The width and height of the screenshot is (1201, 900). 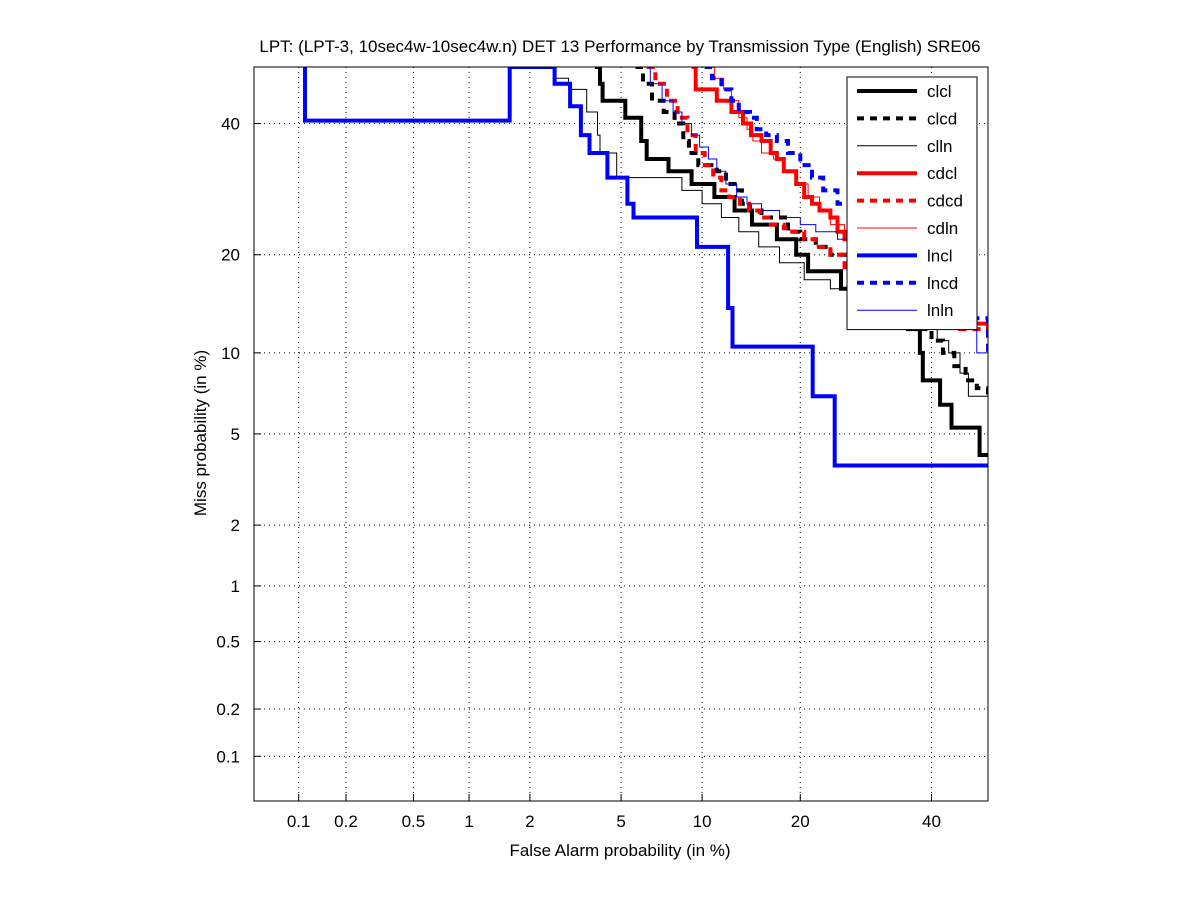 I want to click on legend-label-cdcl: cdcl, so click(x=942, y=173).